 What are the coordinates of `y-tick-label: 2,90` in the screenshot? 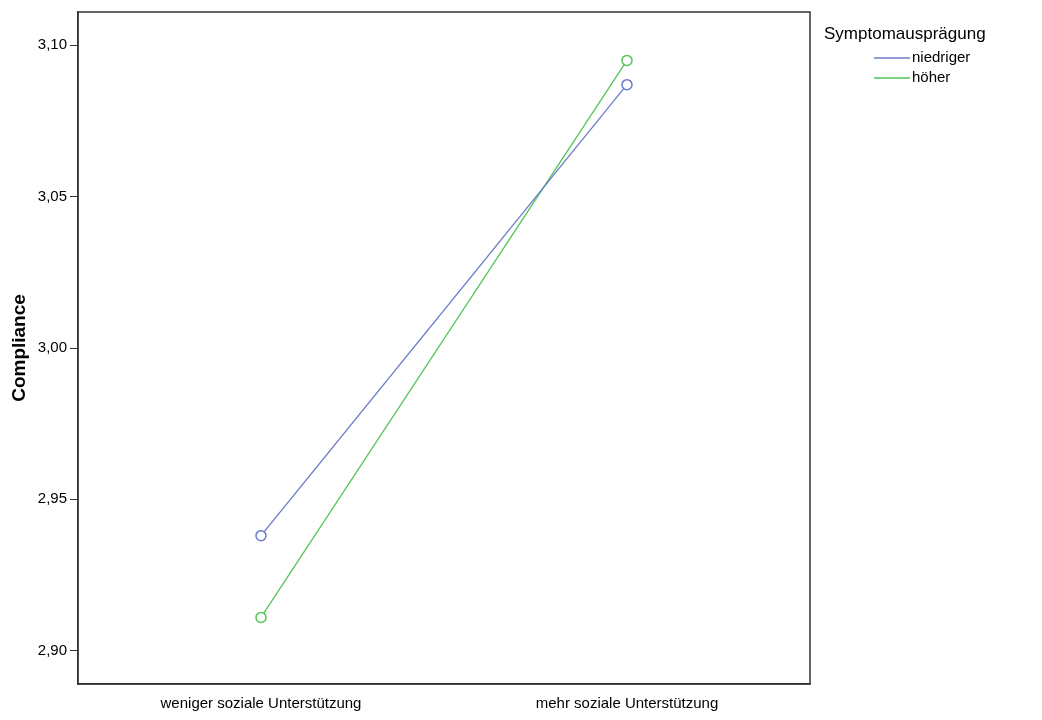 It's located at (52, 649).